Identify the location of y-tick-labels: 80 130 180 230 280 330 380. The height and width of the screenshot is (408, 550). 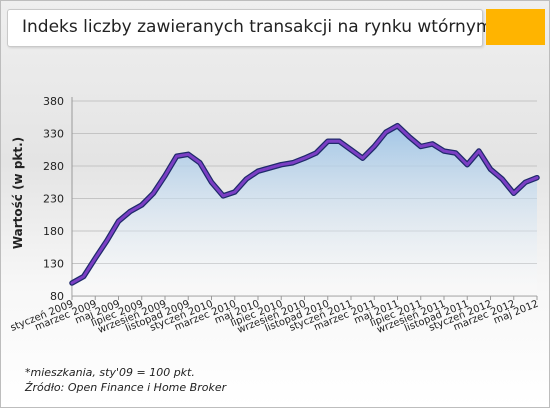
(53, 199).